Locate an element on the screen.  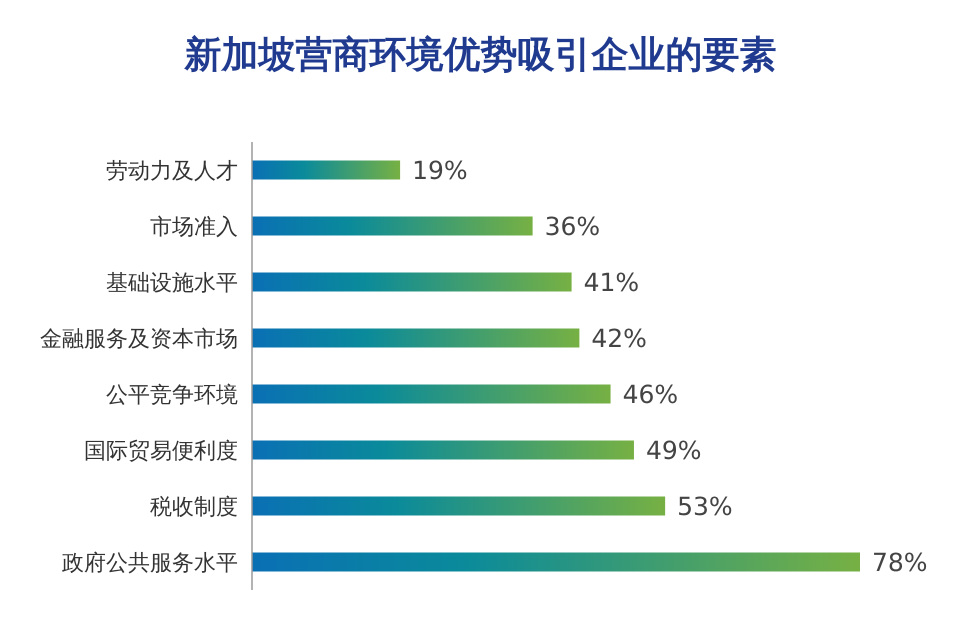
data-label: 42% is located at coordinates (619, 338).